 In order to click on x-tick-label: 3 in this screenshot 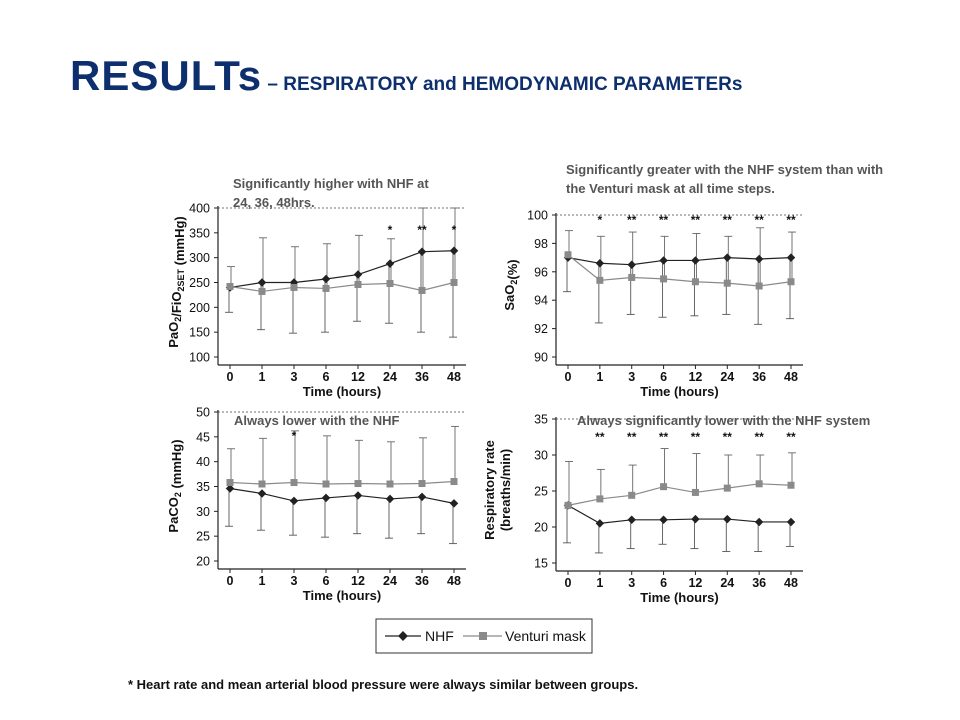, I will do `click(631, 377)`.